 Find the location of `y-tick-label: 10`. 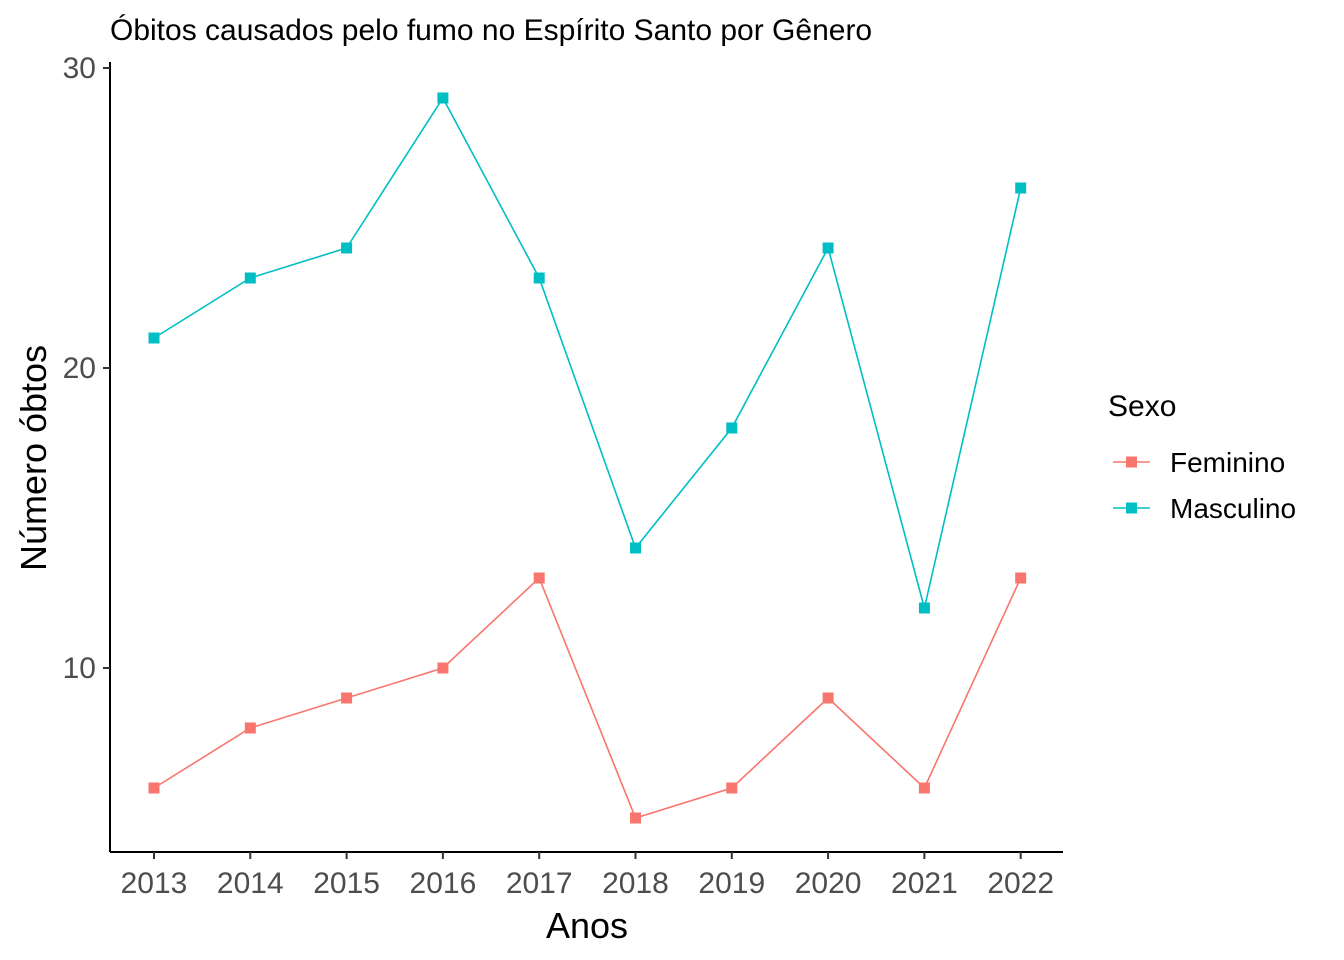

y-tick-label: 10 is located at coordinates (79, 668).